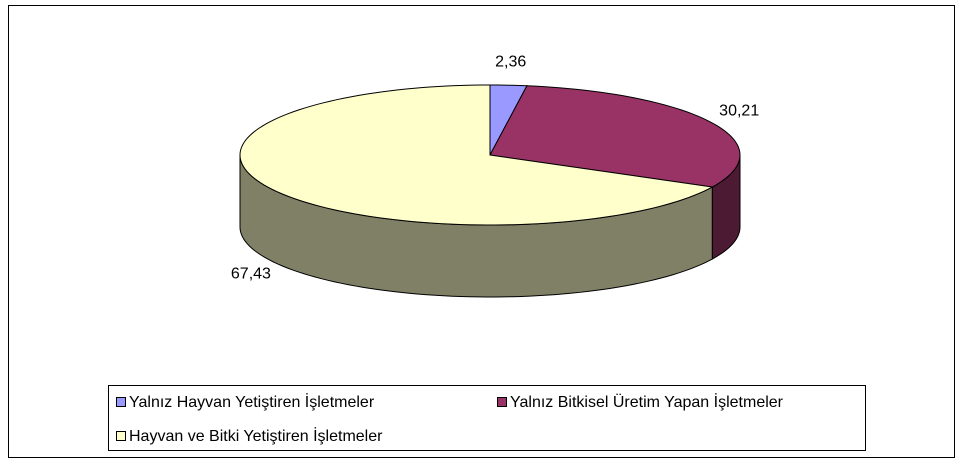 The width and height of the screenshot is (964, 470). What do you see at coordinates (739, 111) in the screenshot?
I see `data-label: 30,21` at bounding box center [739, 111].